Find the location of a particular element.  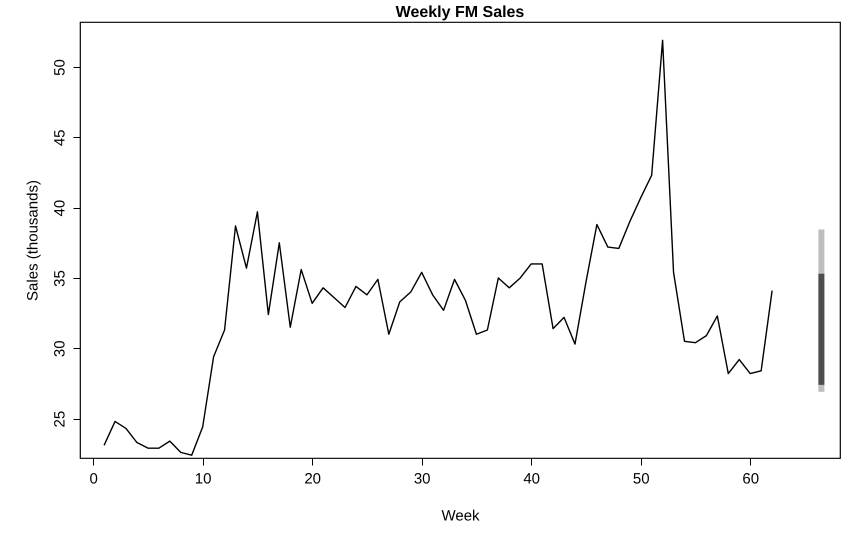

x-tick-label: 10 is located at coordinates (203, 479).